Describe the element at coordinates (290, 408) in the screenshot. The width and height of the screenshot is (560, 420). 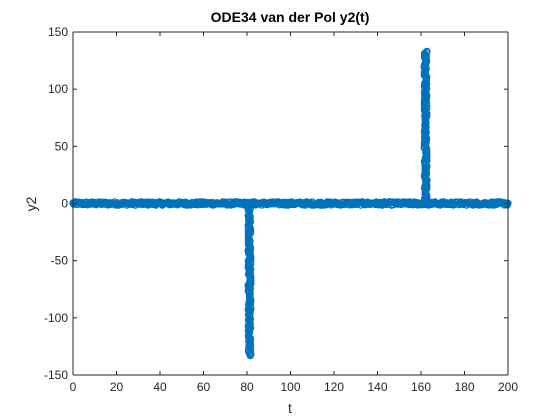
I see `x-axis-label: t` at that location.